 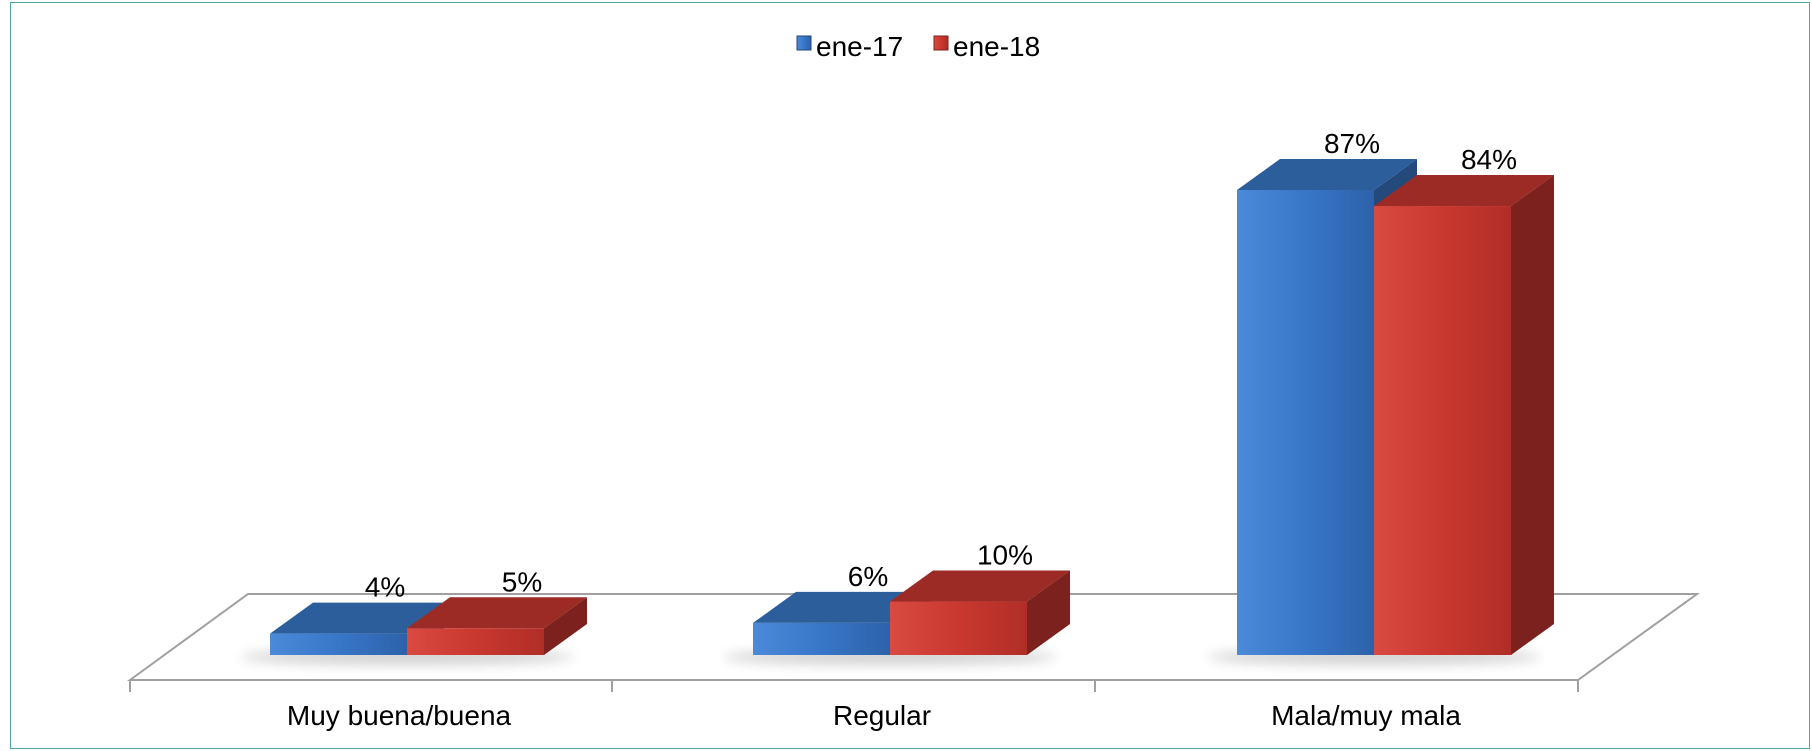 I want to click on data-label: 87%, so click(x=1352, y=143).